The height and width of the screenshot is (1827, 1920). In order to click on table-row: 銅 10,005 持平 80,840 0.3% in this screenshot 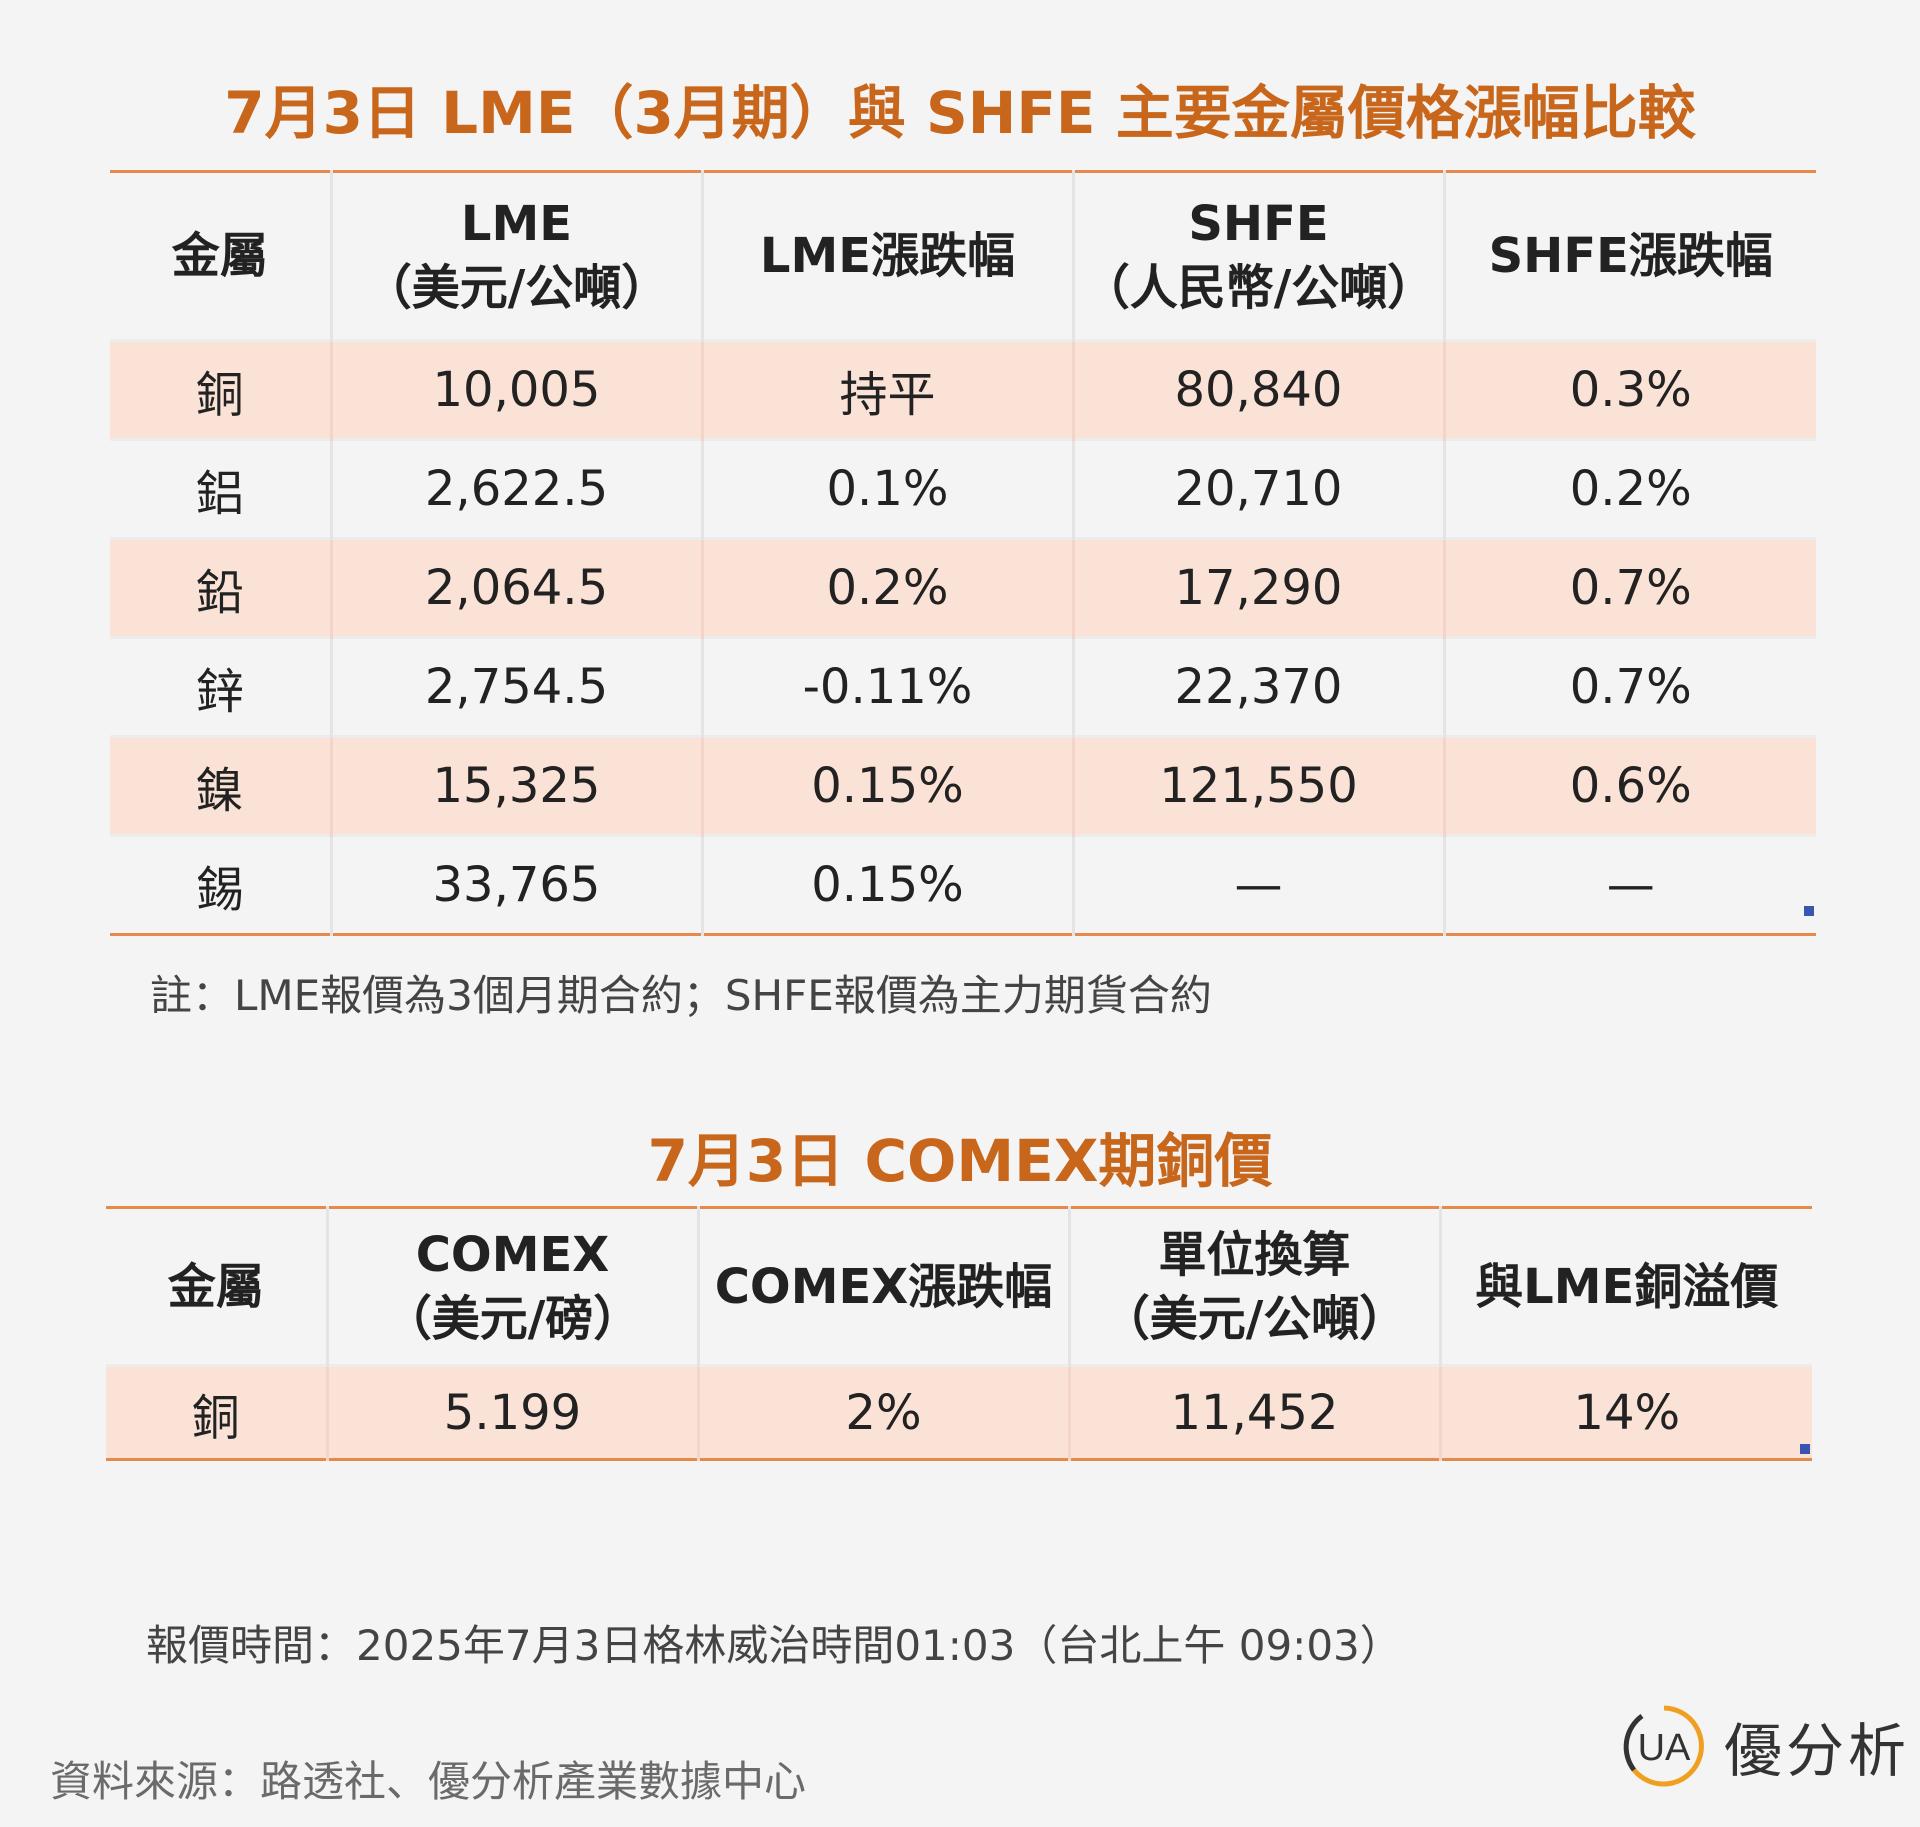, I will do `click(963, 390)`.